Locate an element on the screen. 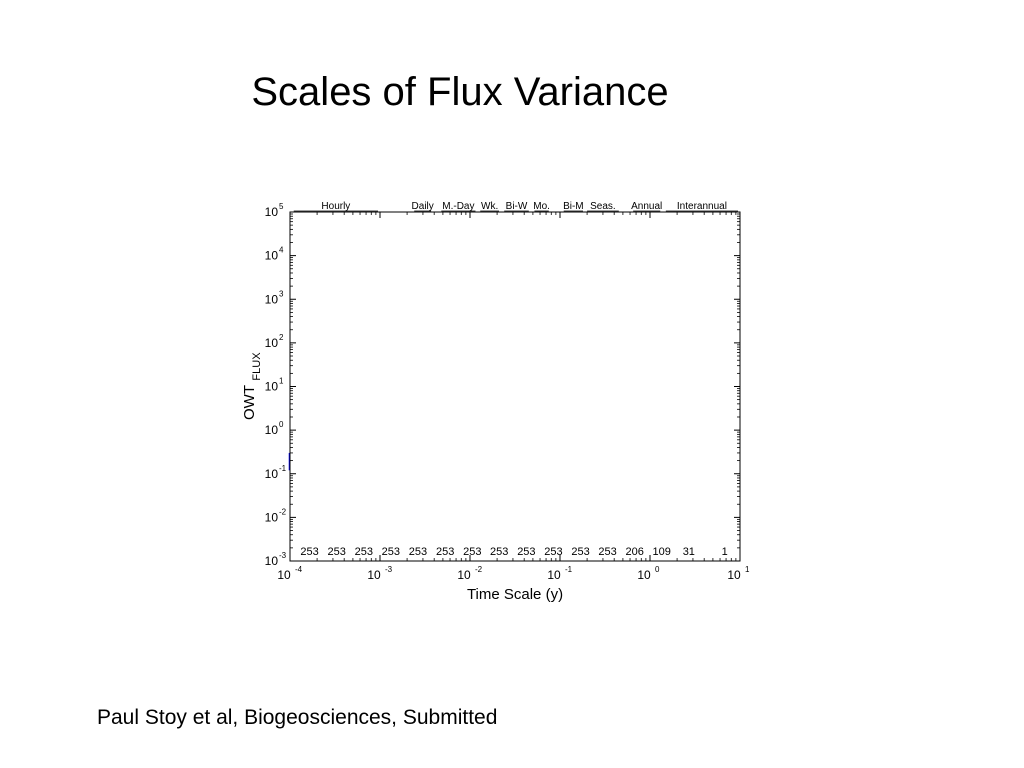 This screenshot has width=1024, height=768. x-tick-exponent: -1 is located at coordinates (569, 569).